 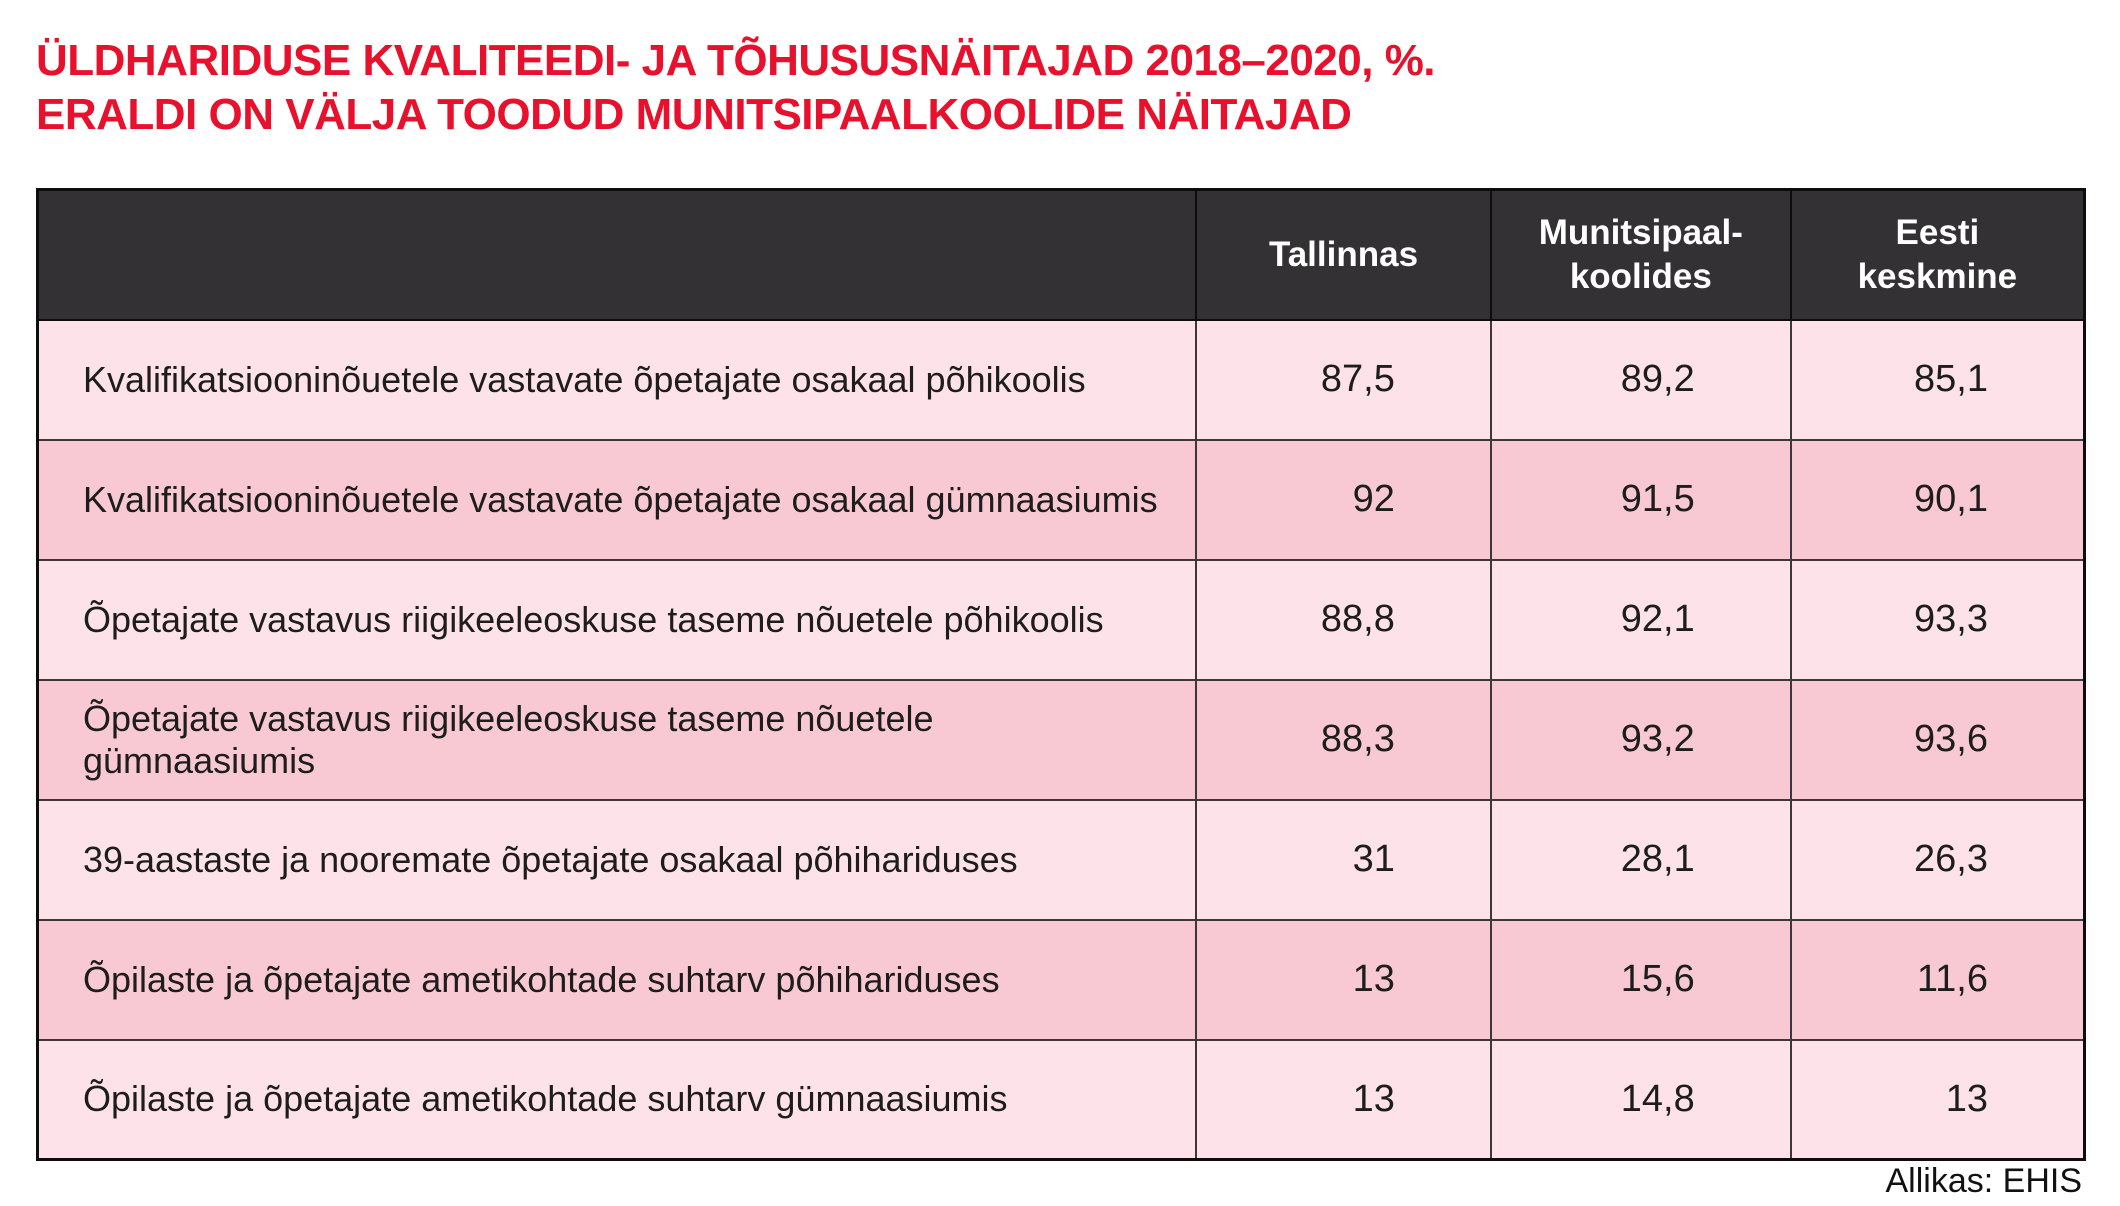 I want to click on value-cell-munitsipaalkoolides: 91,5, so click(x=1640, y=499).